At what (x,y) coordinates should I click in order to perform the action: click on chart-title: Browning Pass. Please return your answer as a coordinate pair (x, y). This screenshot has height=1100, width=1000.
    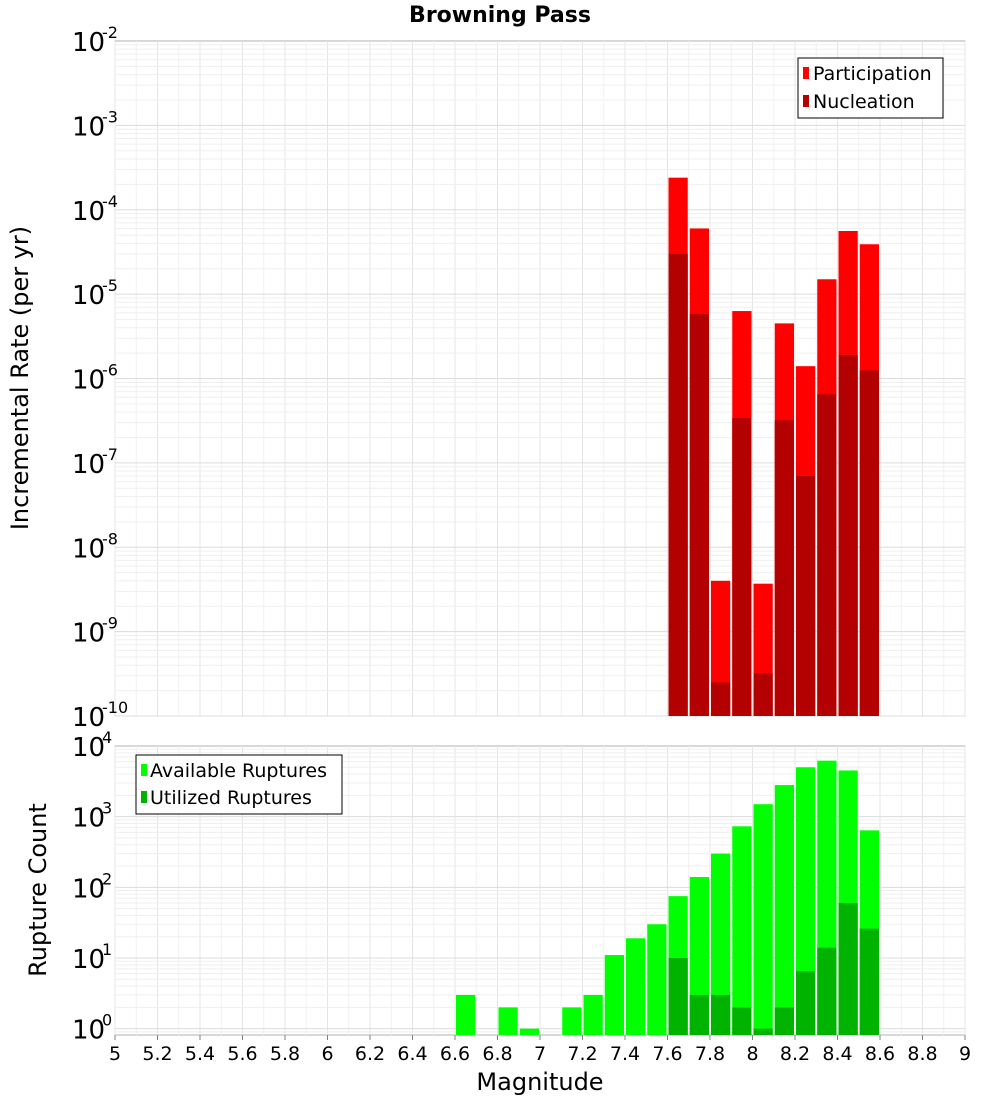
    Looking at the image, I should click on (500, 15).